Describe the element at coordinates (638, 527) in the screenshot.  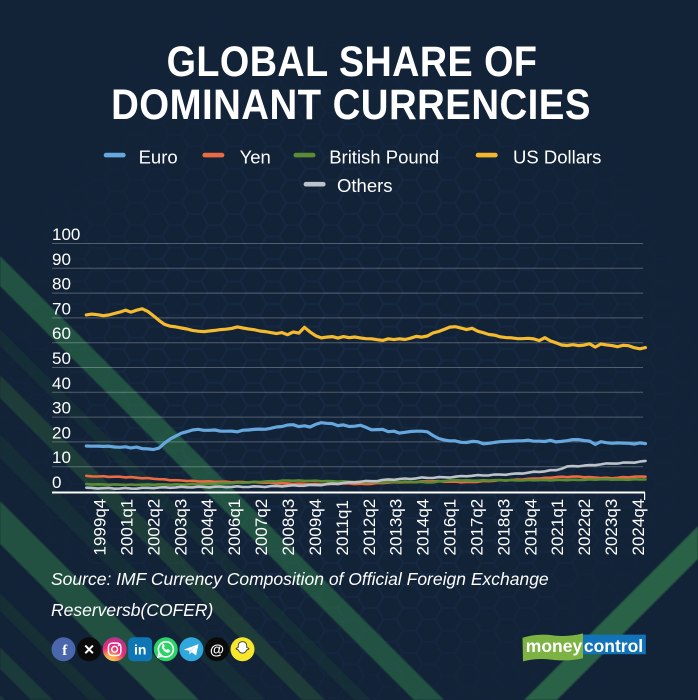
I see `svg-text: 2024q4` at that location.